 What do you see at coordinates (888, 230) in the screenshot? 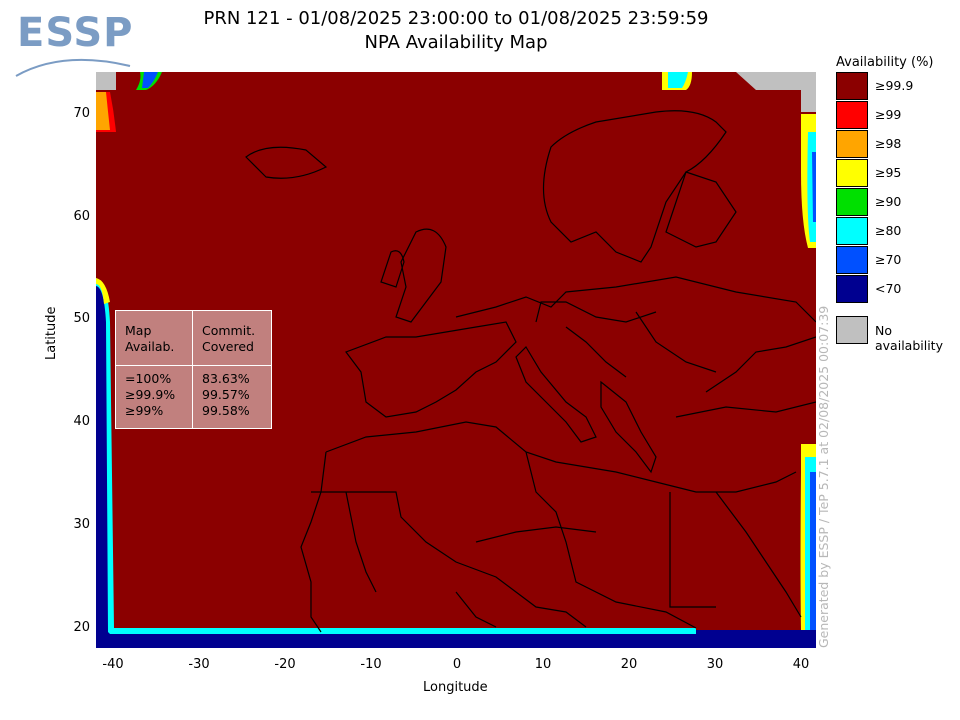
I see `legend-label: ≥80` at bounding box center [888, 230].